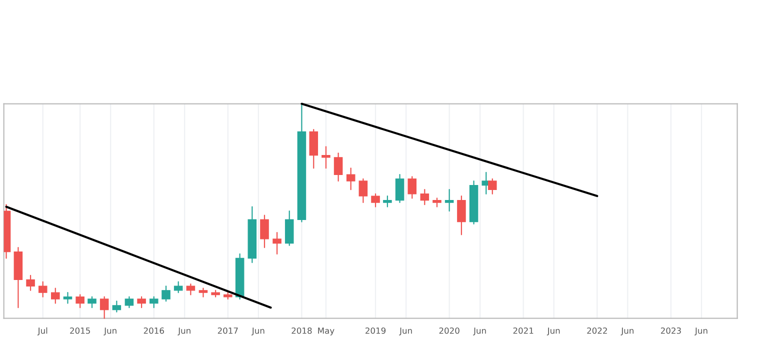 This screenshot has height=346, width=768. Describe the element at coordinates (42, 331) in the screenshot. I see `x-tick-label: Jul` at that location.